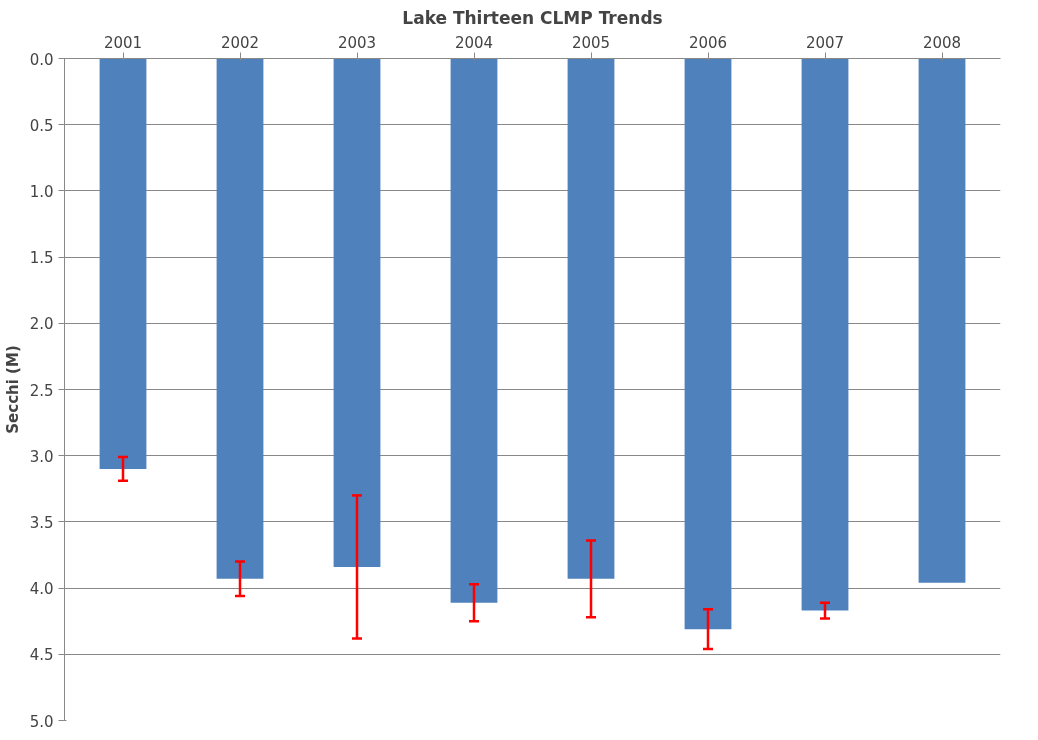  What do you see at coordinates (474, 42) in the screenshot?
I see `x-tick-label: 2004` at bounding box center [474, 42].